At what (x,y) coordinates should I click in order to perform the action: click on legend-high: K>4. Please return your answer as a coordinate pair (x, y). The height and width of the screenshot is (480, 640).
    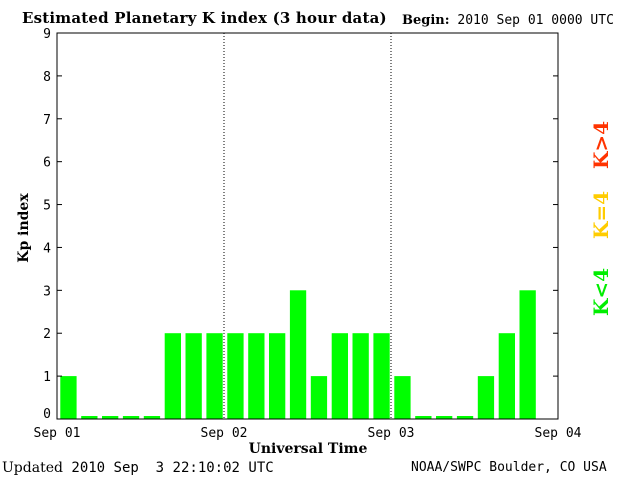
    Looking at the image, I should click on (601, 145).